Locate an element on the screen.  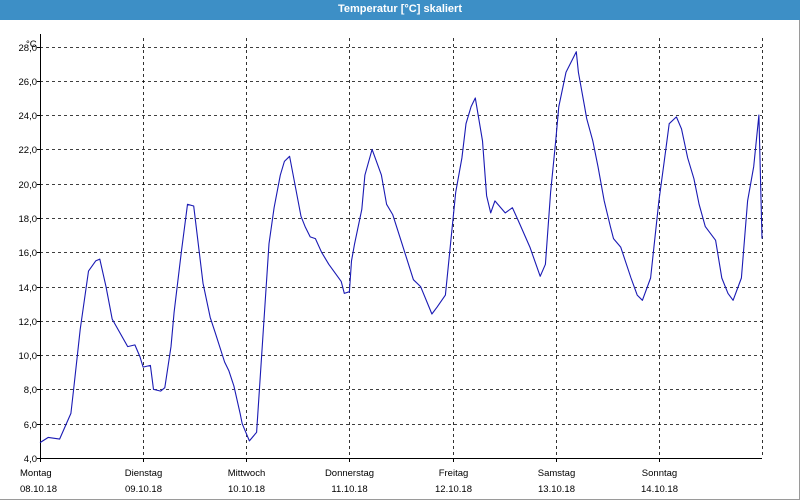
x-tick-weekday: Samstag is located at coordinates (557, 473).